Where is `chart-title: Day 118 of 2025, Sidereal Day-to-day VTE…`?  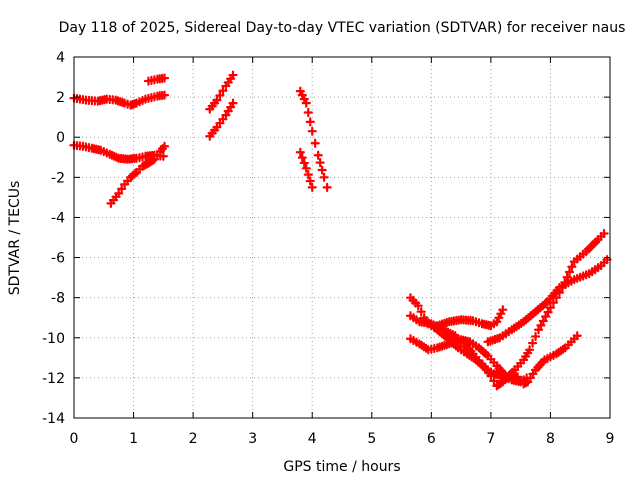
chart-title: Day 118 of 2025, Sidereal Day-to-day VTE… is located at coordinates (342, 28).